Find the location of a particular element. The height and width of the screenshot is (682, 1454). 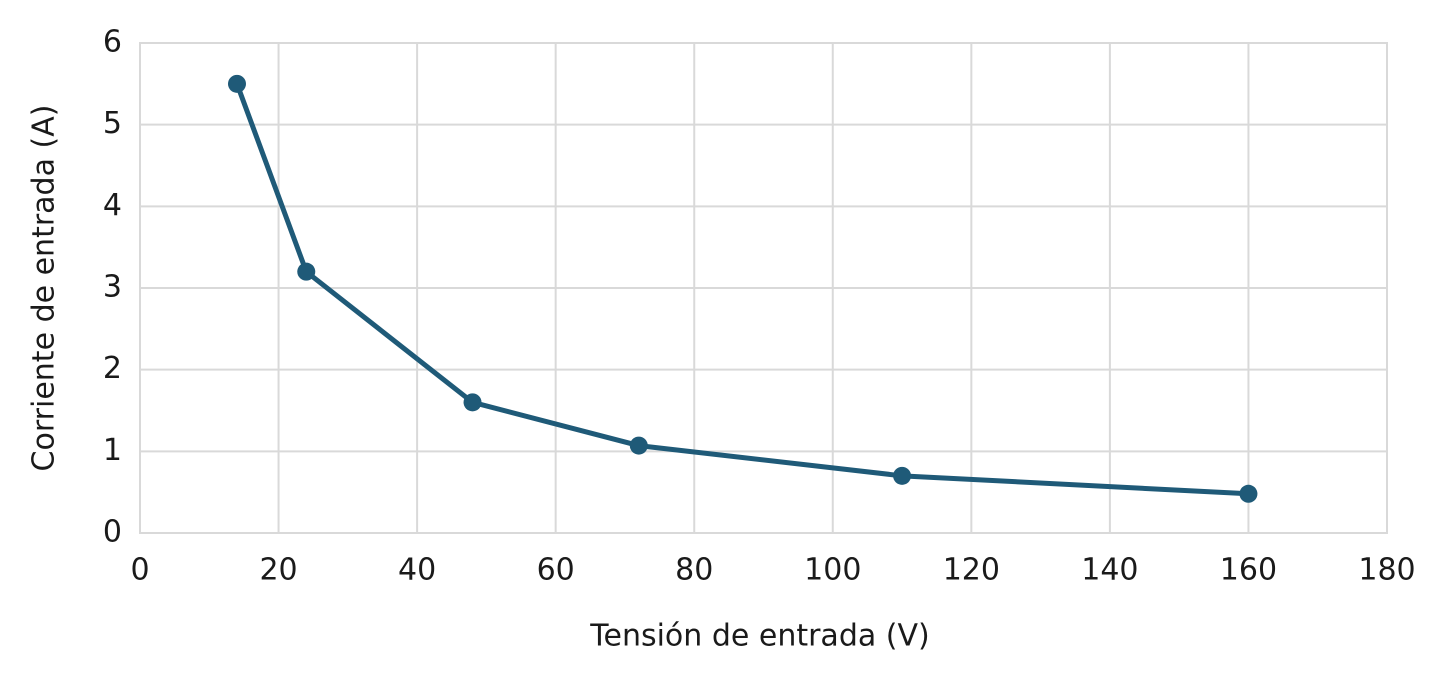

x-tick-label: 20 is located at coordinates (278, 570).